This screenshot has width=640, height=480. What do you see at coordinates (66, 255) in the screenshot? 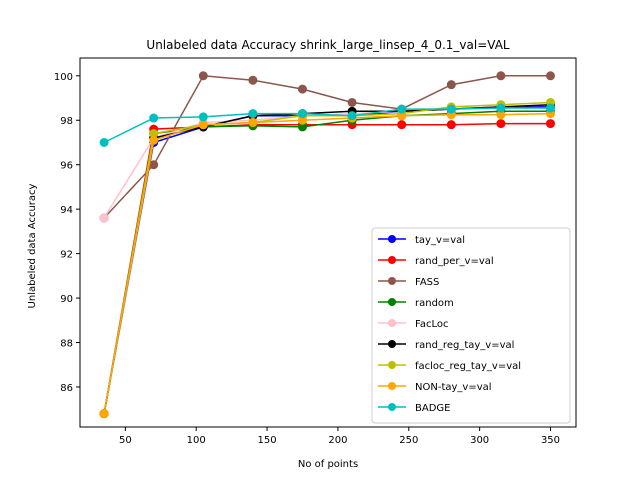
I see `y-tick-label: 92` at bounding box center [66, 255].